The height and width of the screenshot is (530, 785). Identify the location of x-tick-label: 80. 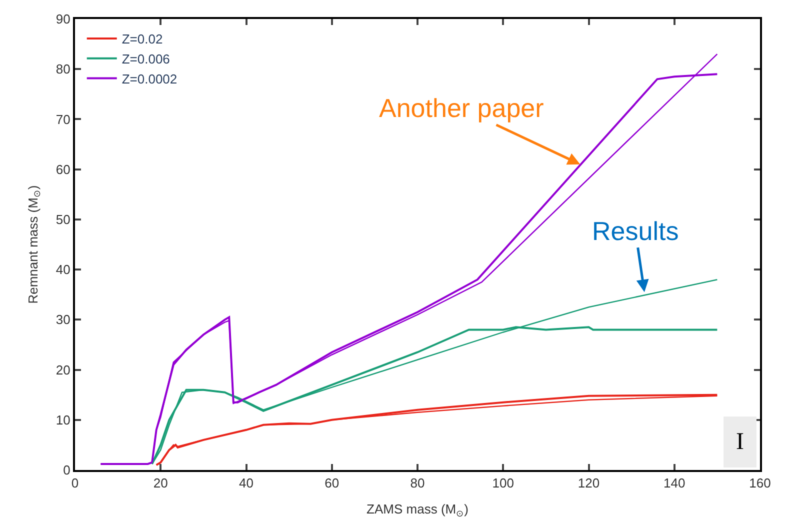
(417, 483).